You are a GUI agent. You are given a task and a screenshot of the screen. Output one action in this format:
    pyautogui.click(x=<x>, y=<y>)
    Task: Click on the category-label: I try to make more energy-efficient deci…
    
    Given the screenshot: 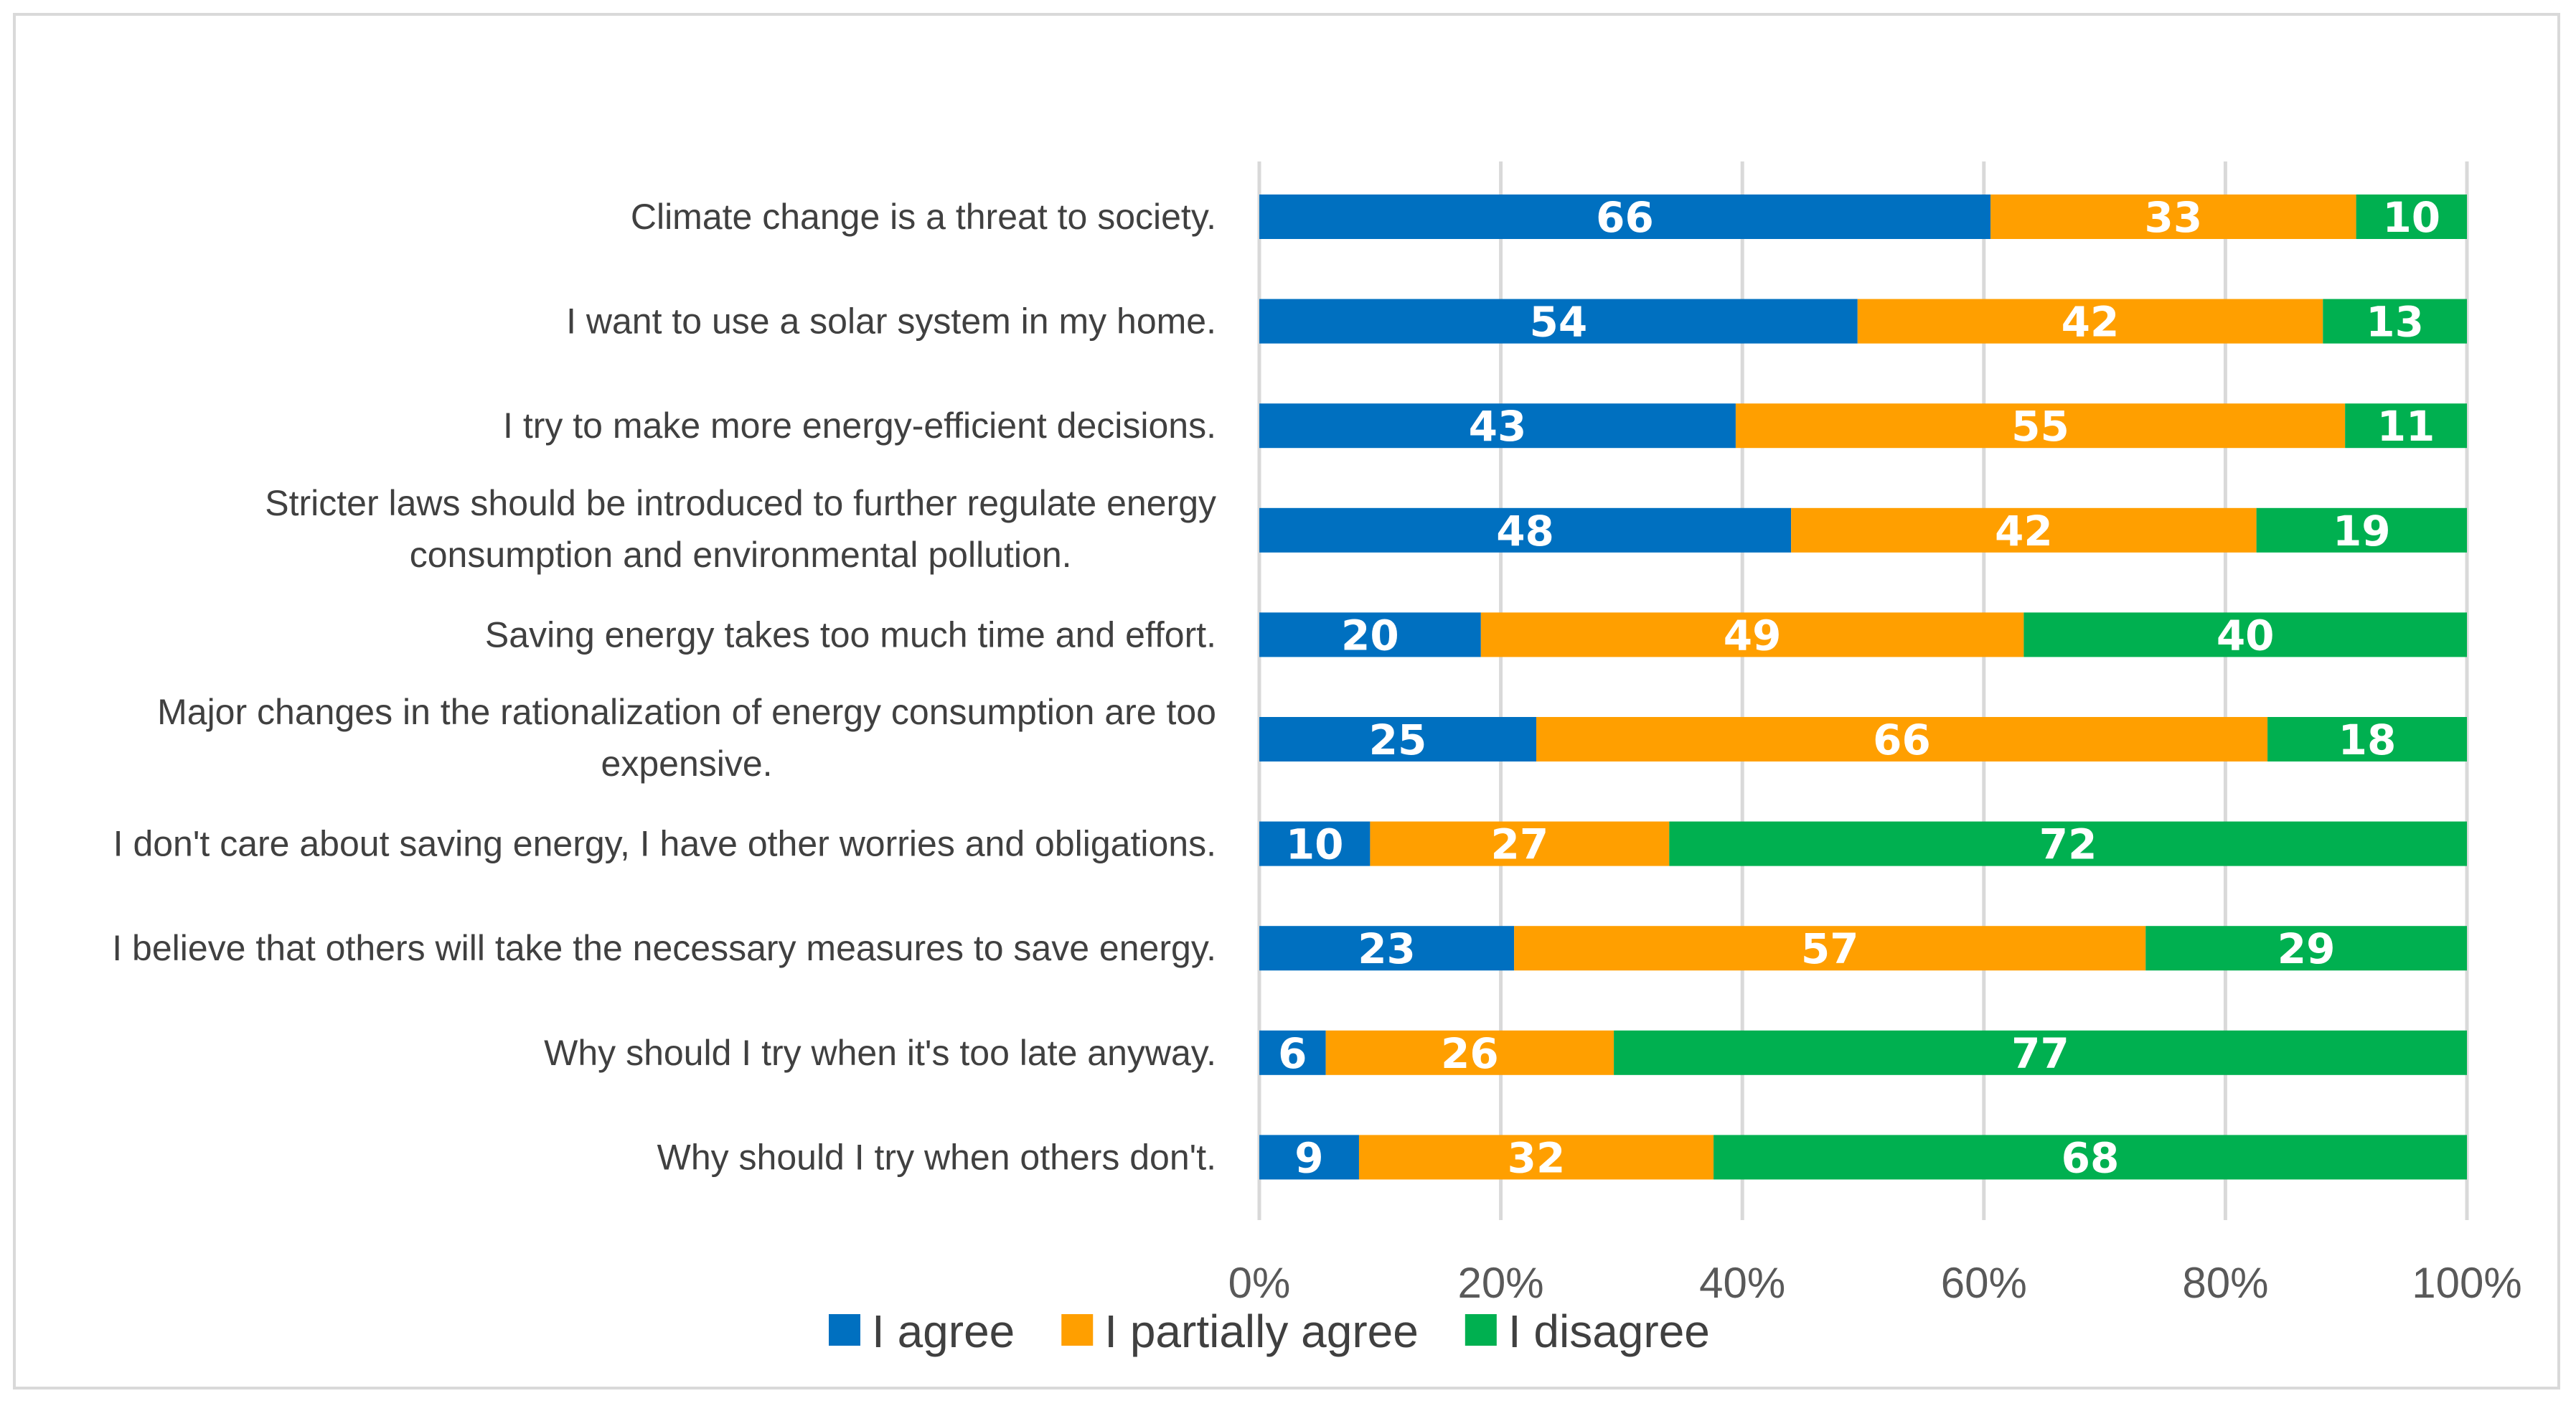 What is the action you would take?
    pyautogui.click(x=859, y=426)
    